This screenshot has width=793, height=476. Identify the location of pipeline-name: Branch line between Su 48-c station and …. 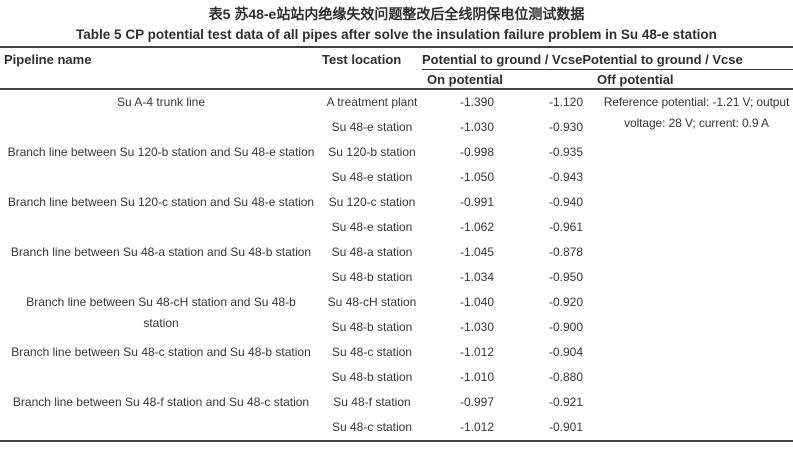
(161, 352).